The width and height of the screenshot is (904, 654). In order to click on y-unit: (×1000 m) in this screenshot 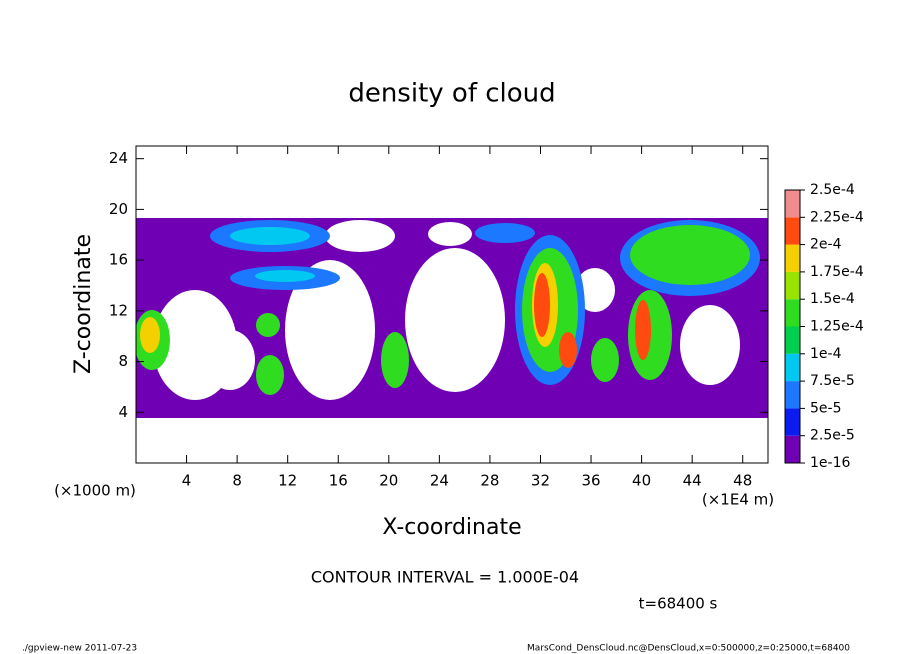, I will do `click(95, 491)`.